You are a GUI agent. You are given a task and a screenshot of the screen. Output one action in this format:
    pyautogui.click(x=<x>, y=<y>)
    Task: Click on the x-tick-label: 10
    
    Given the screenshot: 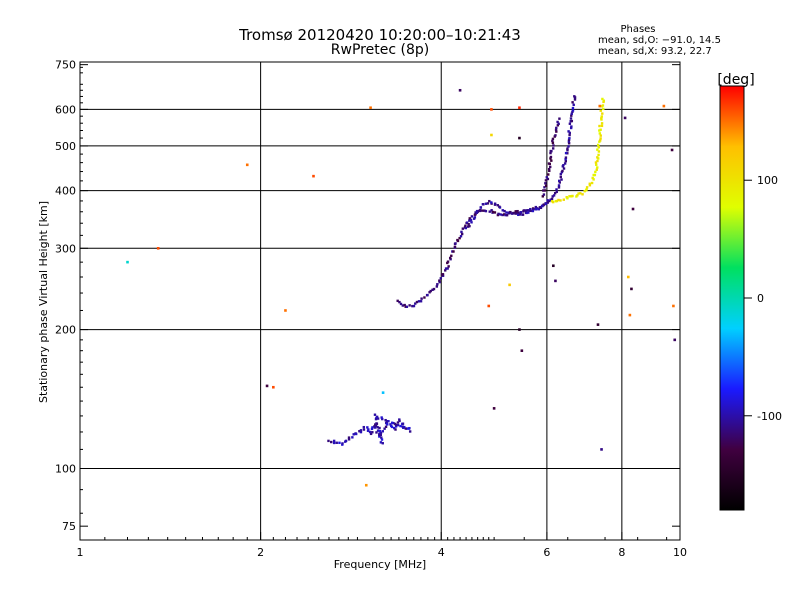 What is the action you would take?
    pyautogui.click(x=680, y=552)
    